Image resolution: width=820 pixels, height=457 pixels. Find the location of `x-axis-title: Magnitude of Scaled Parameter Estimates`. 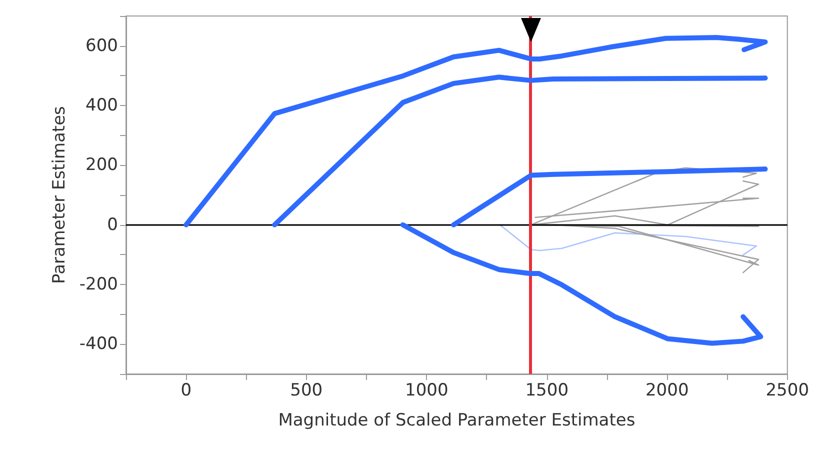

x-axis-title: Magnitude of Scaled Parameter Estimates is located at coordinates (457, 420).